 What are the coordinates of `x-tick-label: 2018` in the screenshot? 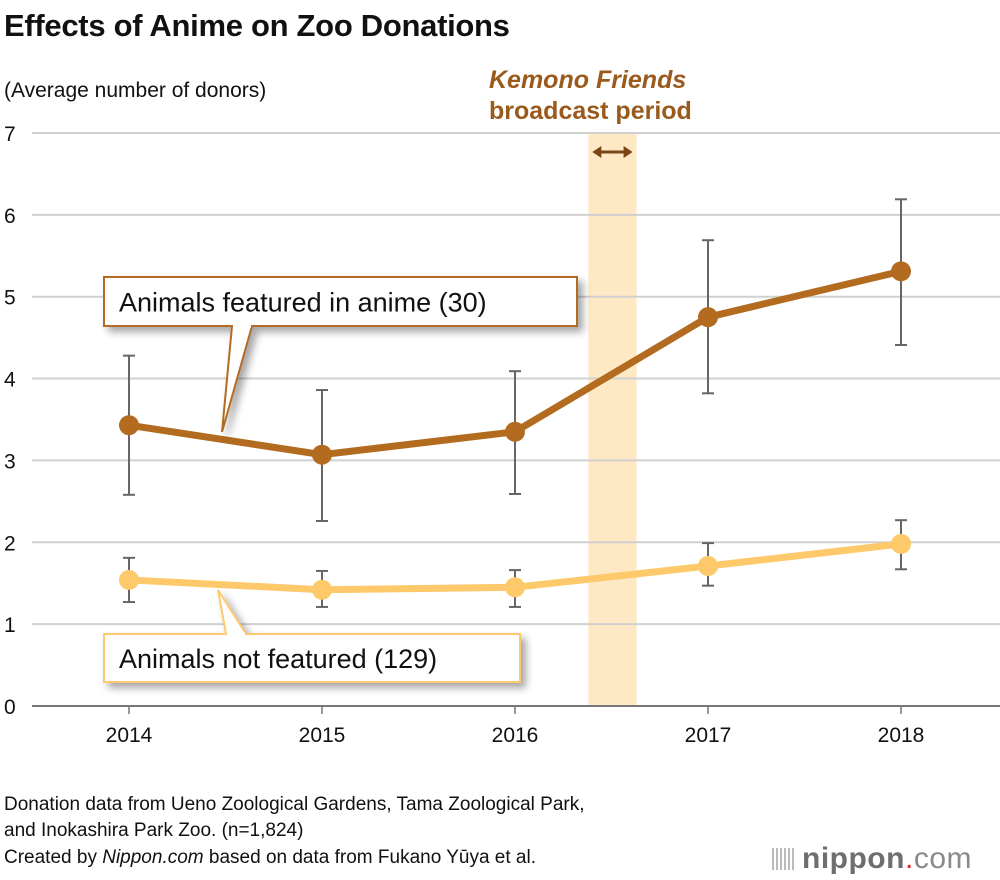 It's located at (901, 735).